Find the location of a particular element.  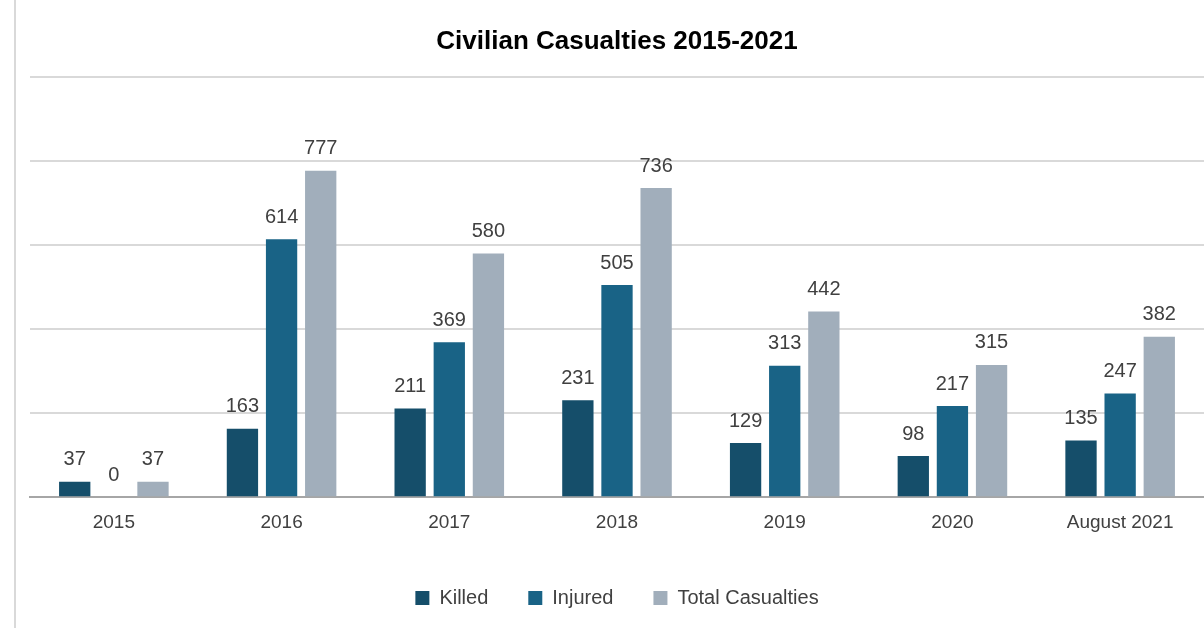

x-tick-label: 2019 is located at coordinates (784, 521).